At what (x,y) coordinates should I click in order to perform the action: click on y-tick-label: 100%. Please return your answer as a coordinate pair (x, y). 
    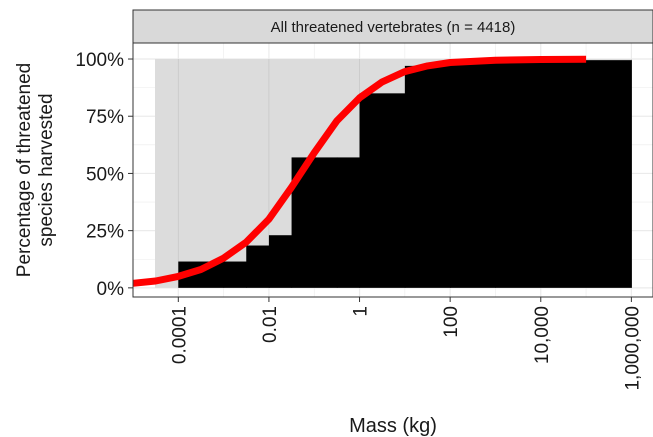
    Looking at the image, I should click on (99, 60).